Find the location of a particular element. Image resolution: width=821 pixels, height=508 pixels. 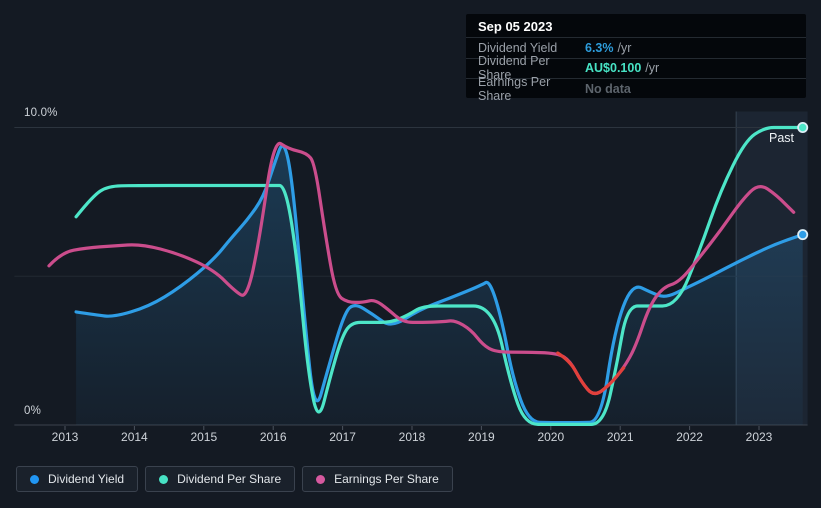

tooltip-row-dividend-per-share: Dividend Per Share AU$0.100 /yr is located at coordinates (636, 68).